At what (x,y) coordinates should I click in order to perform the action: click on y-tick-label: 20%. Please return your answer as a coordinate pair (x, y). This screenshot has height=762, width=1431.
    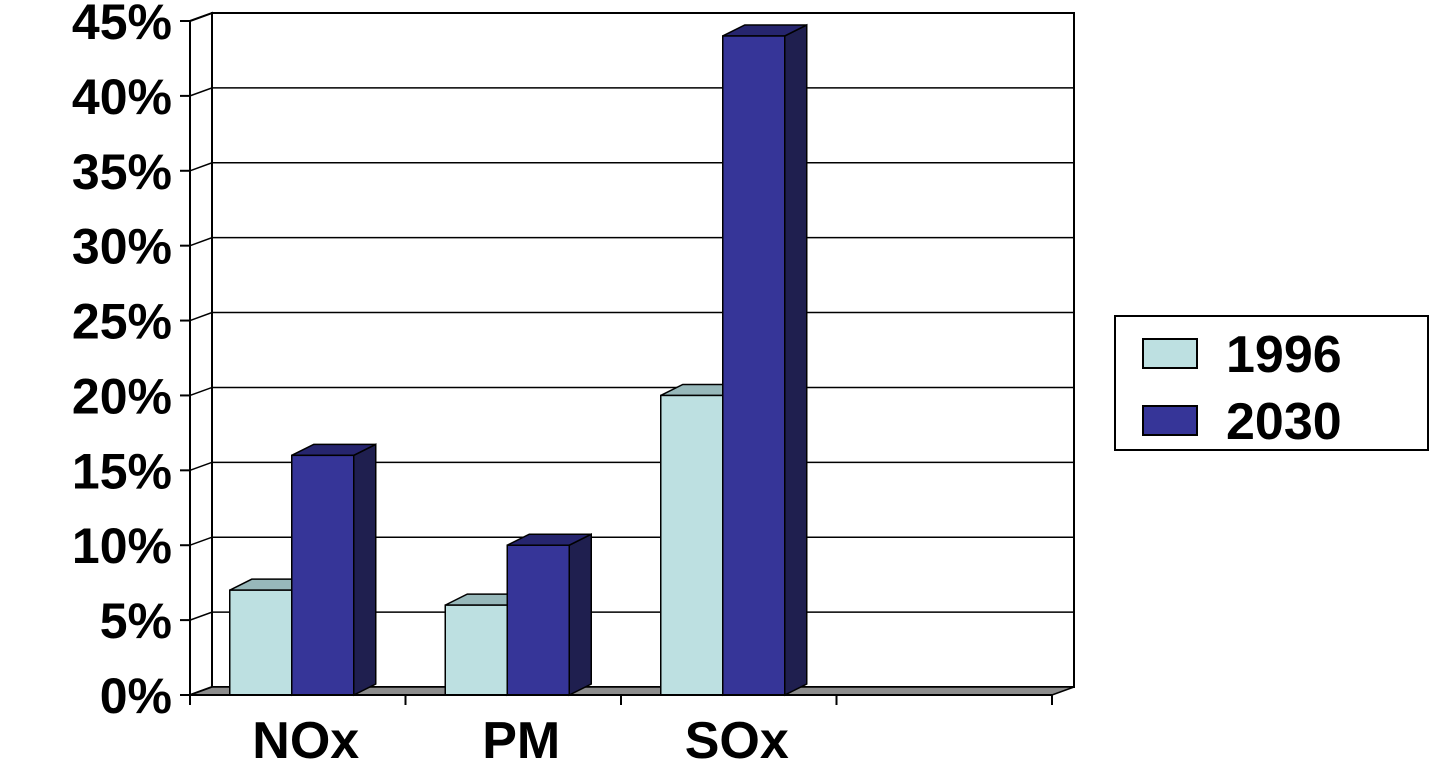
    Looking at the image, I should click on (122, 396).